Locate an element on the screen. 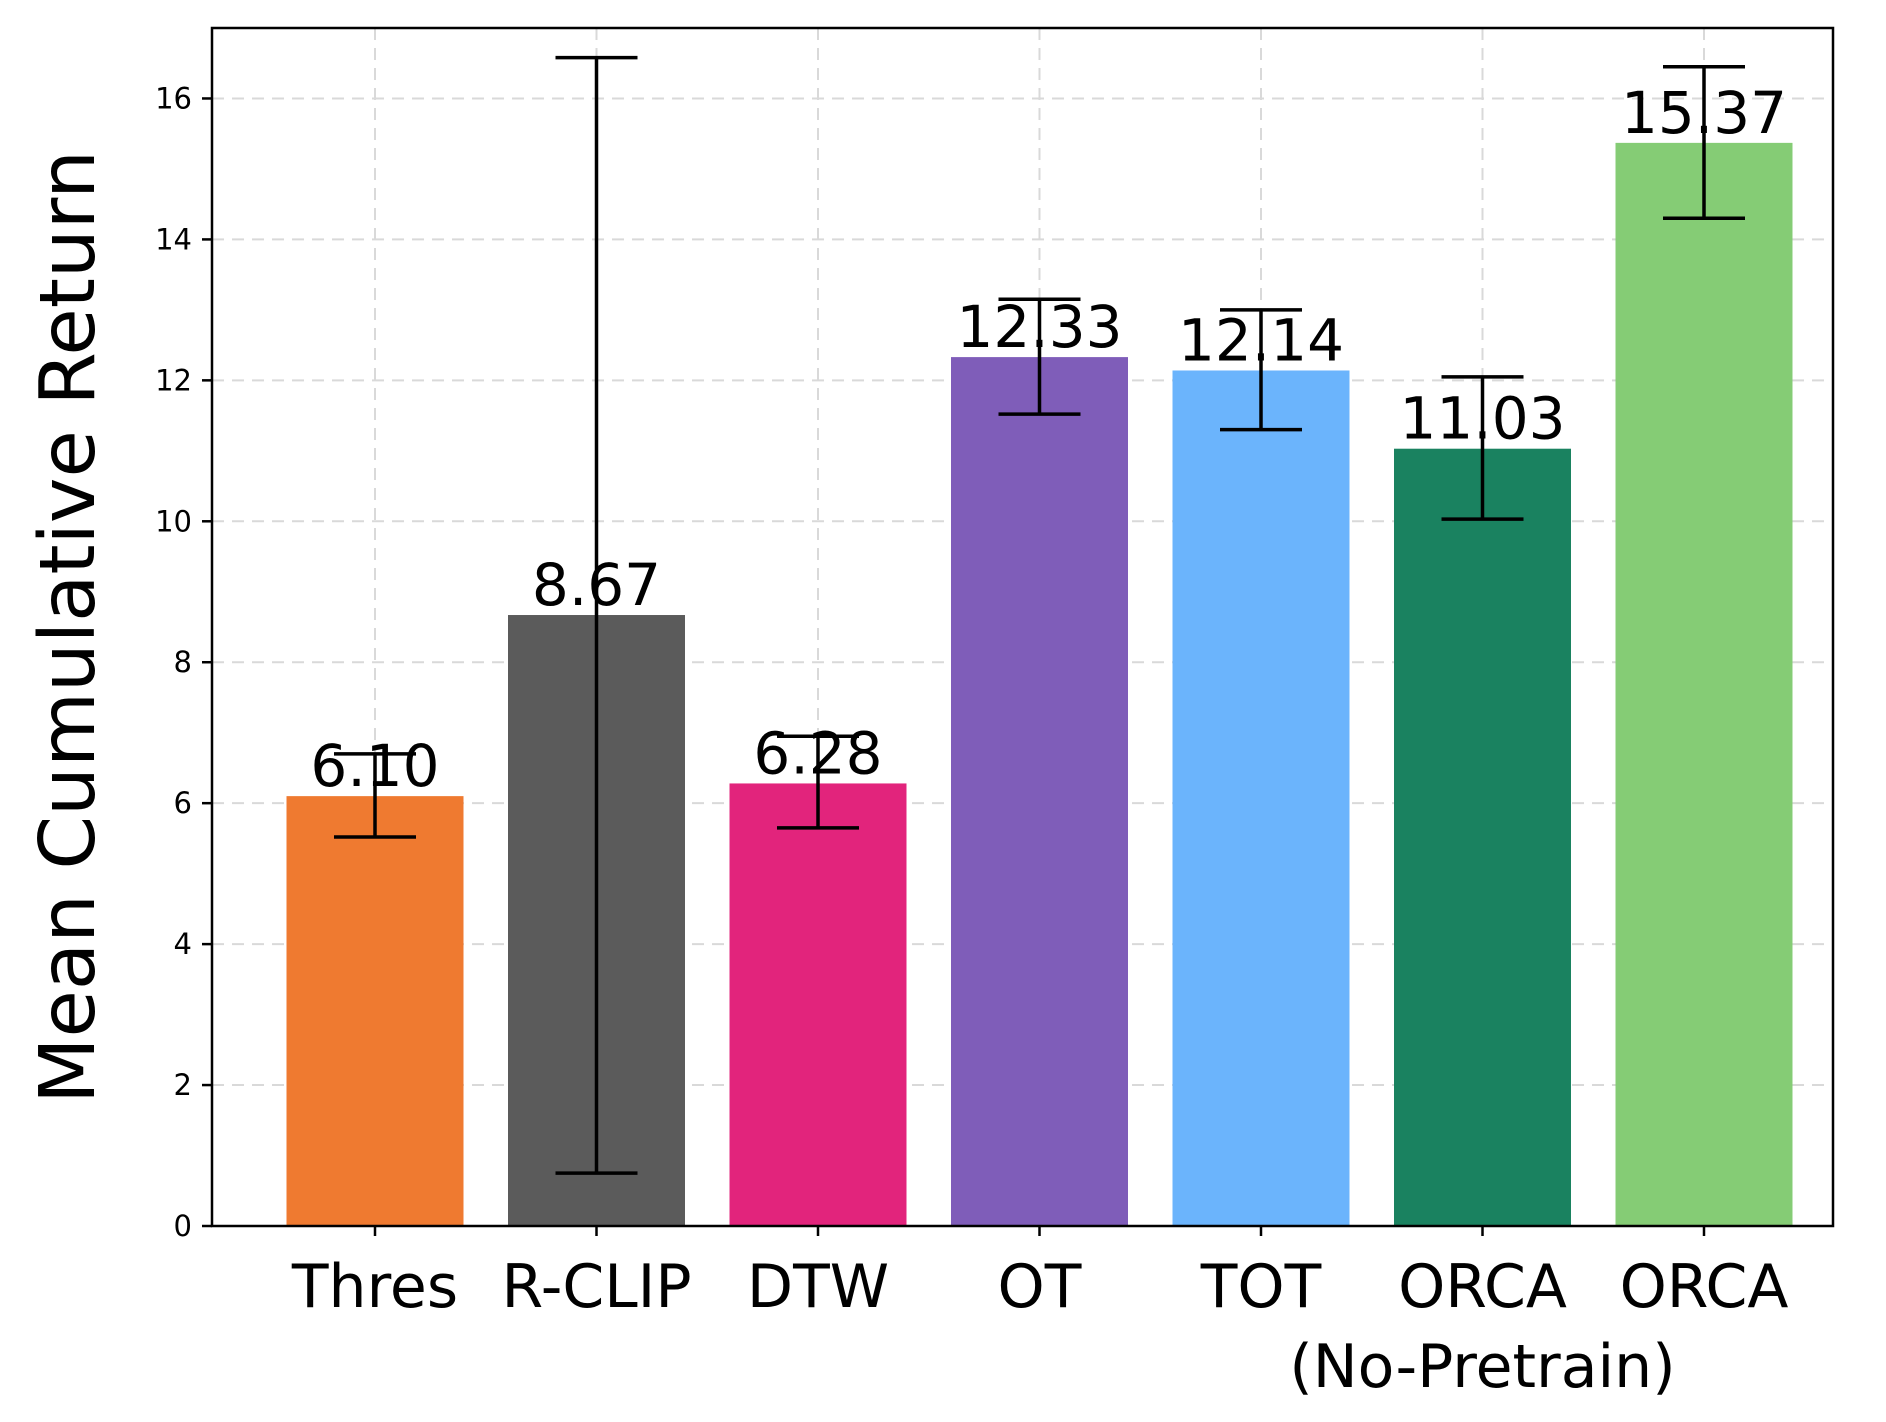 This screenshot has width=1886, height=1422. y-tick-label: 8 is located at coordinates (183, 662).